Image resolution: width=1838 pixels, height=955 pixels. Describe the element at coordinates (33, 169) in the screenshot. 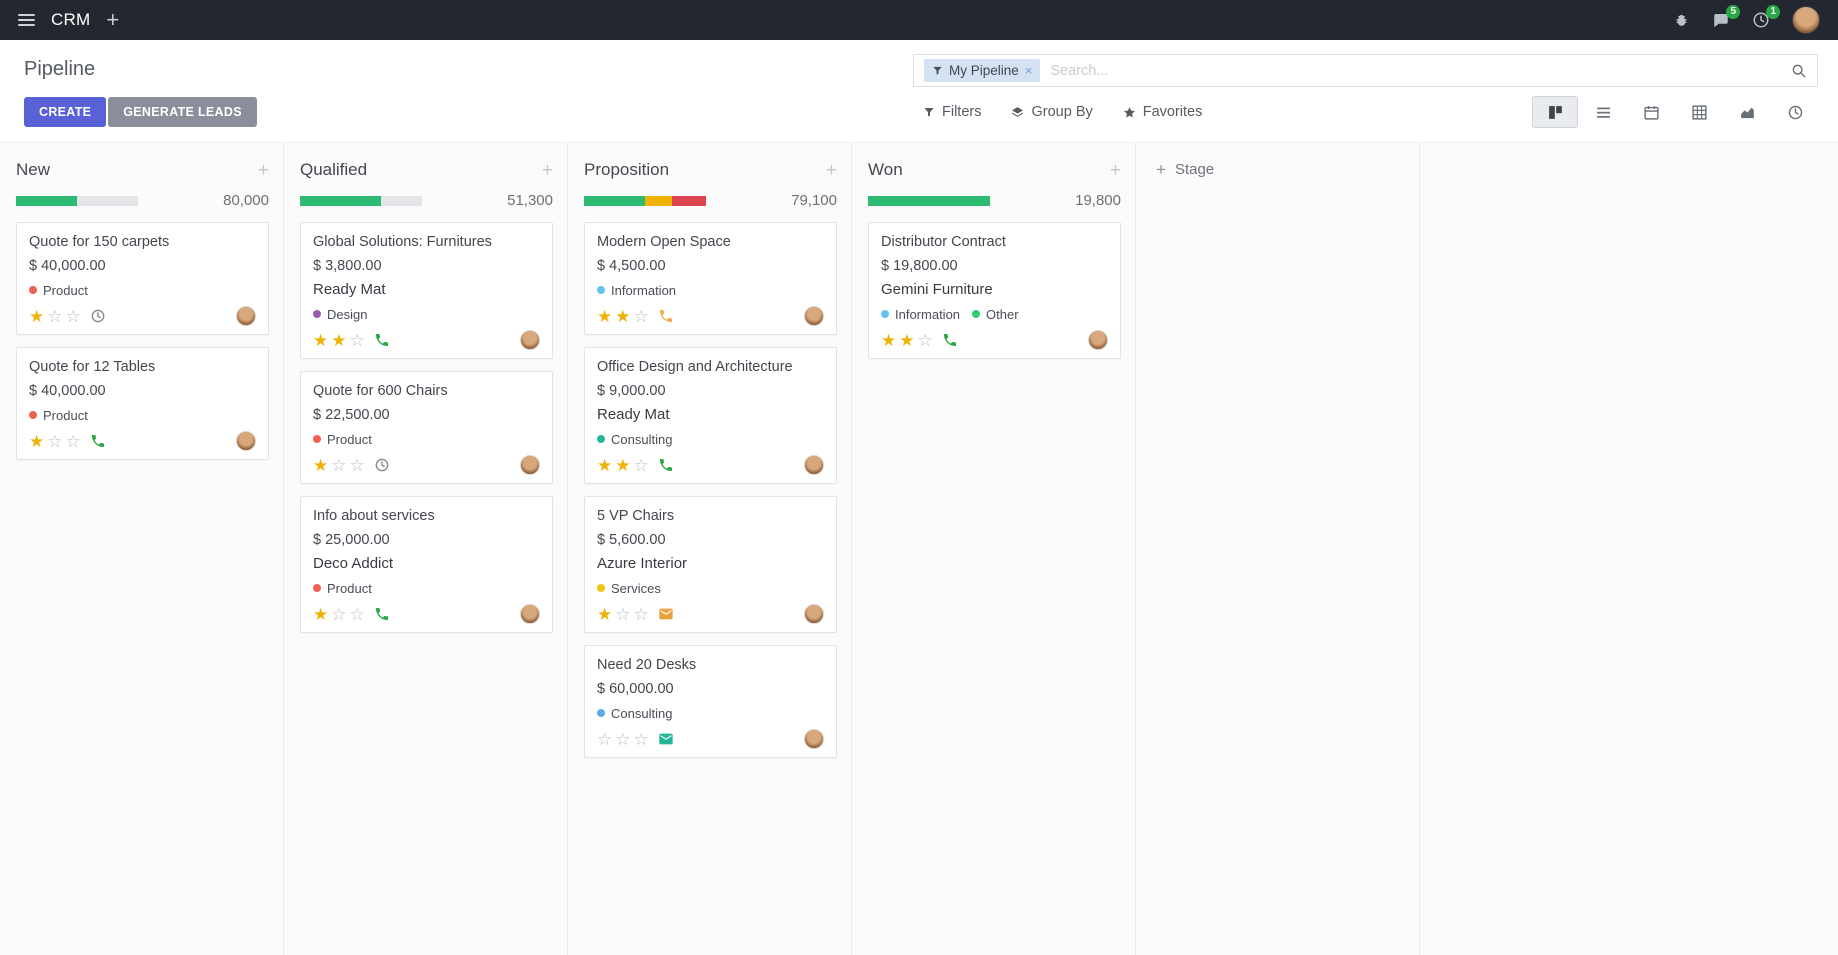

I see `column-title: New` at that location.